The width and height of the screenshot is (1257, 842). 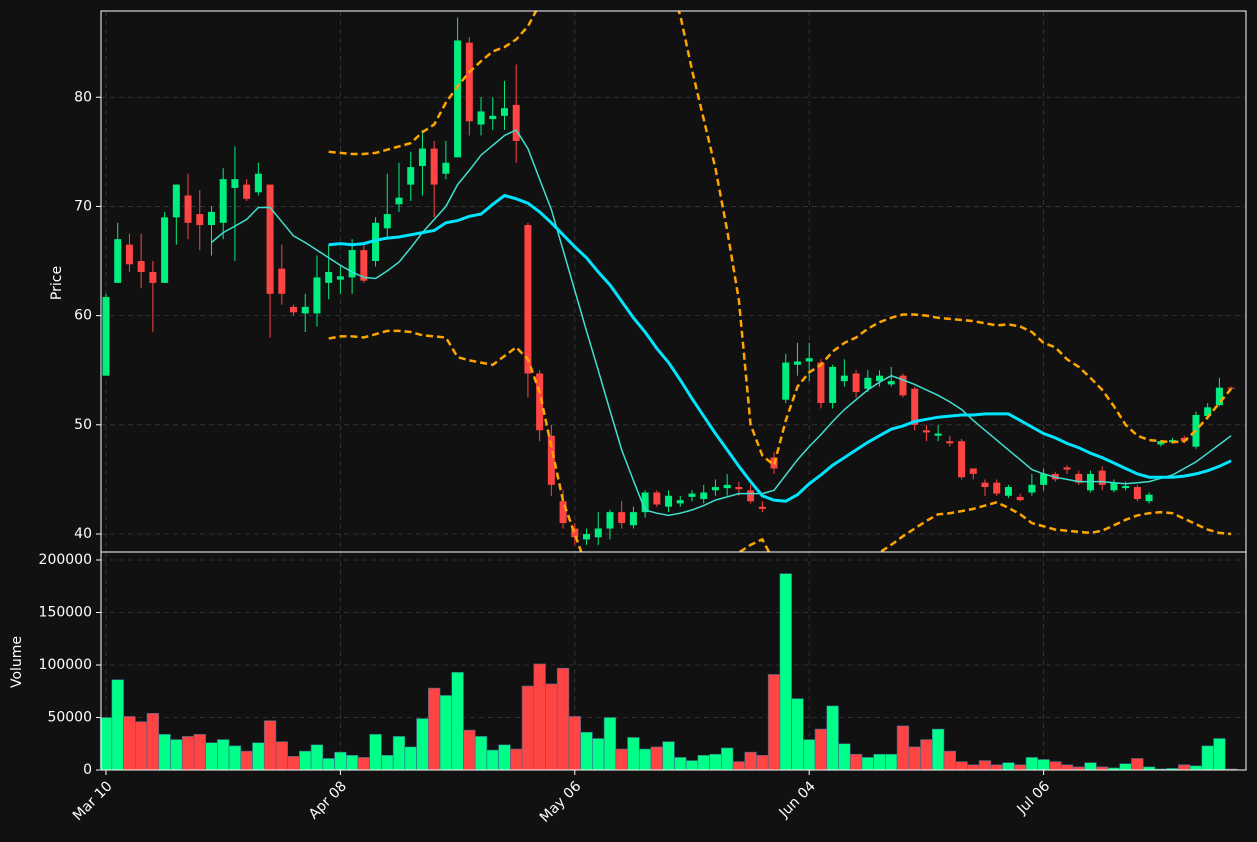 I want to click on y-tick-label: 200000, so click(x=65, y=560).